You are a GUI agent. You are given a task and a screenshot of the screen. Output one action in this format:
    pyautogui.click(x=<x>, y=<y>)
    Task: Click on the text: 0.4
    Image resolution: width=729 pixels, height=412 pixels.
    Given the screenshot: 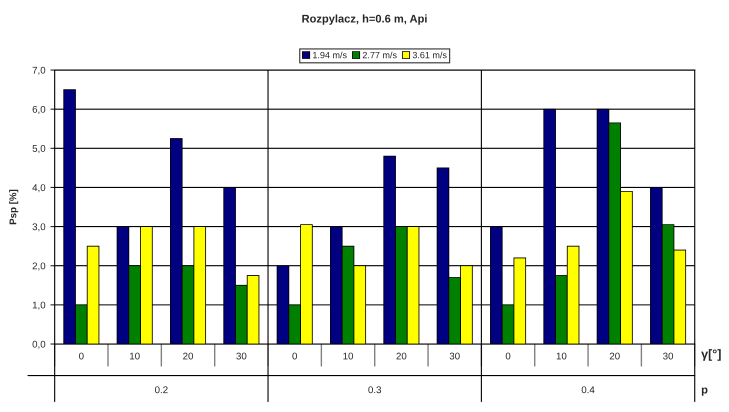 What is the action you would take?
    pyautogui.click(x=588, y=390)
    